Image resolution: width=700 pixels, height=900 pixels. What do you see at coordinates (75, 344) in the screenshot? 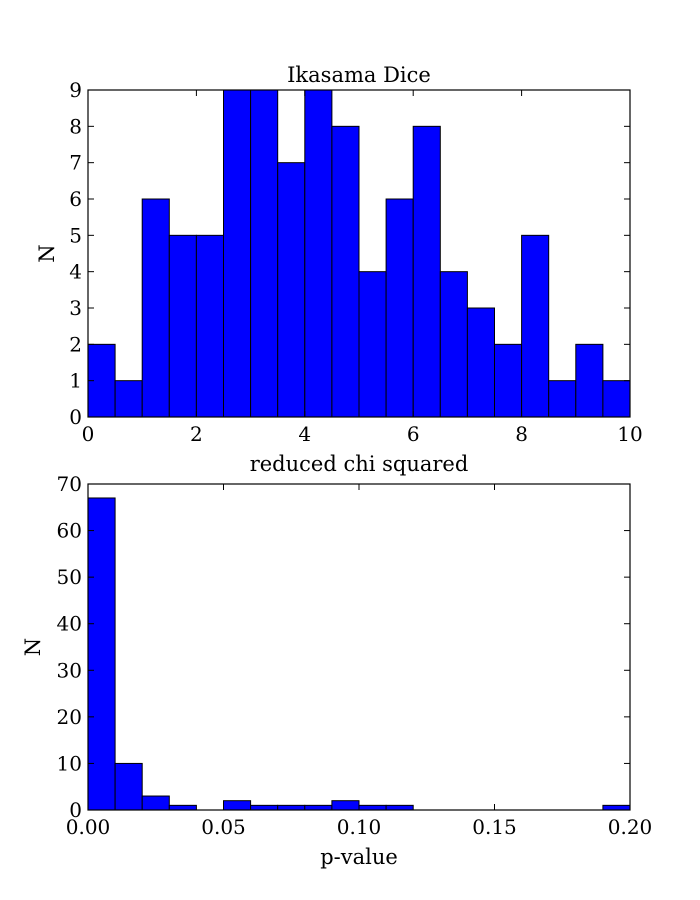
I see `y-tick-label: 2` at bounding box center [75, 344].